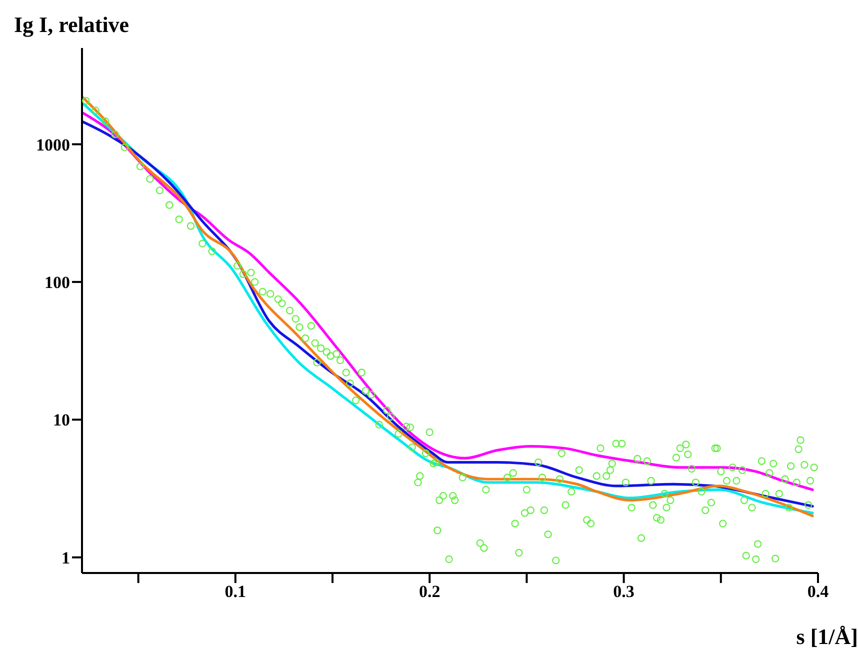 The width and height of the screenshot is (858, 665). I want to click on y-tick-label: 10, so click(61, 420).